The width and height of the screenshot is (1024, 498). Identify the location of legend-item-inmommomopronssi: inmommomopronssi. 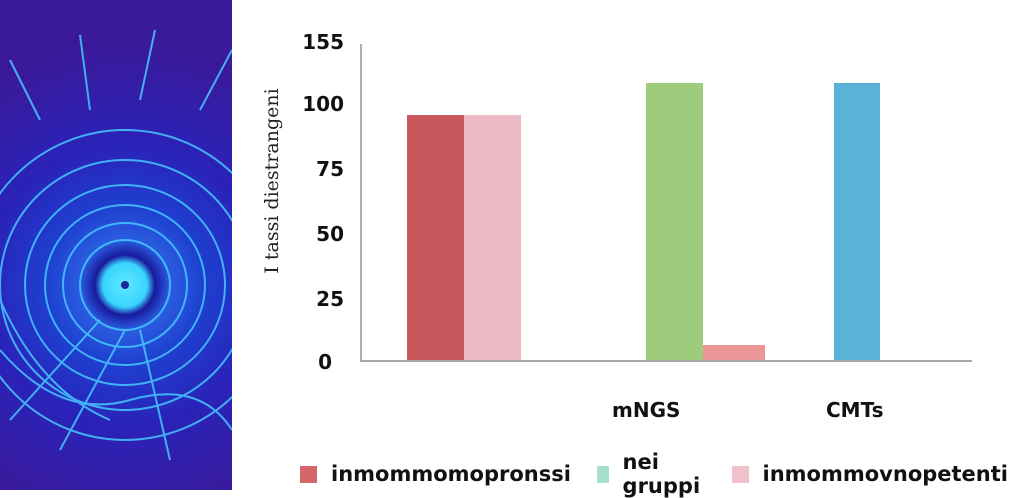
(435, 474).